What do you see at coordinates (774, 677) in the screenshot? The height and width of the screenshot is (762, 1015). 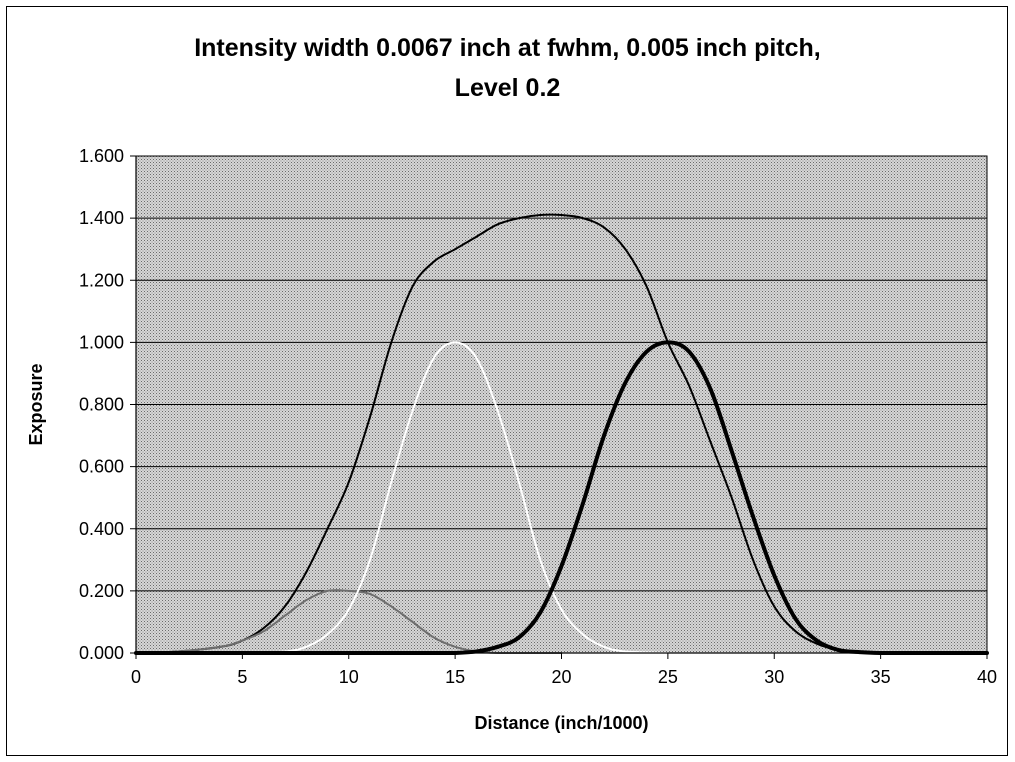 I see `x-tick-label: 30` at bounding box center [774, 677].